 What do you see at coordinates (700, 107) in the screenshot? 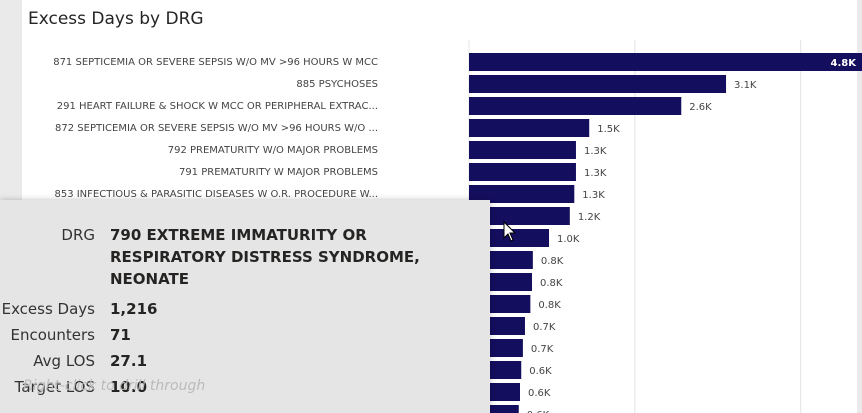
I see `value-label: 2.6K` at bounding box center [700, 107].